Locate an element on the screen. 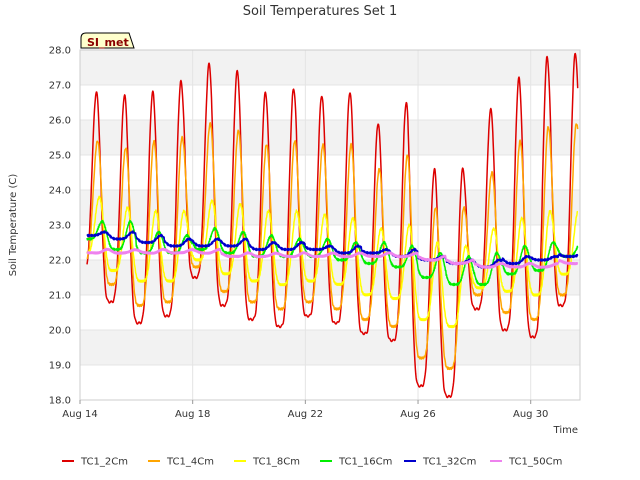 The height and width of the screenshot is (480, 640). station-badge-label: SI_met is located at coordinates (108, 42).